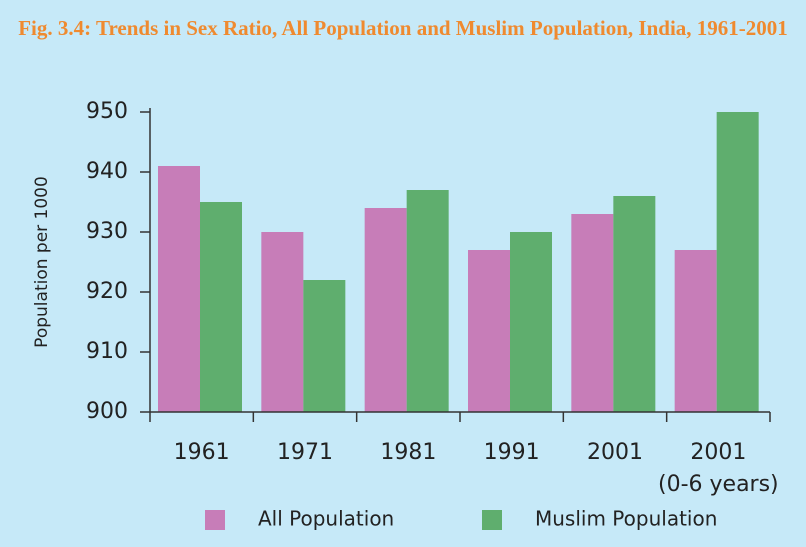 The image size is (806, 547). I want to click on x-tick-label: 1961, so click(201, 452).